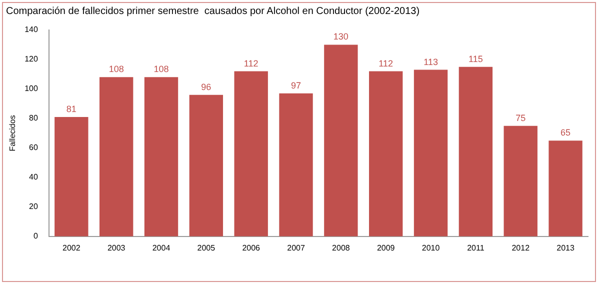  Describe the element at coordinates (33, 147) in the screenshot. I see `y-tick-label: 60` at that location.